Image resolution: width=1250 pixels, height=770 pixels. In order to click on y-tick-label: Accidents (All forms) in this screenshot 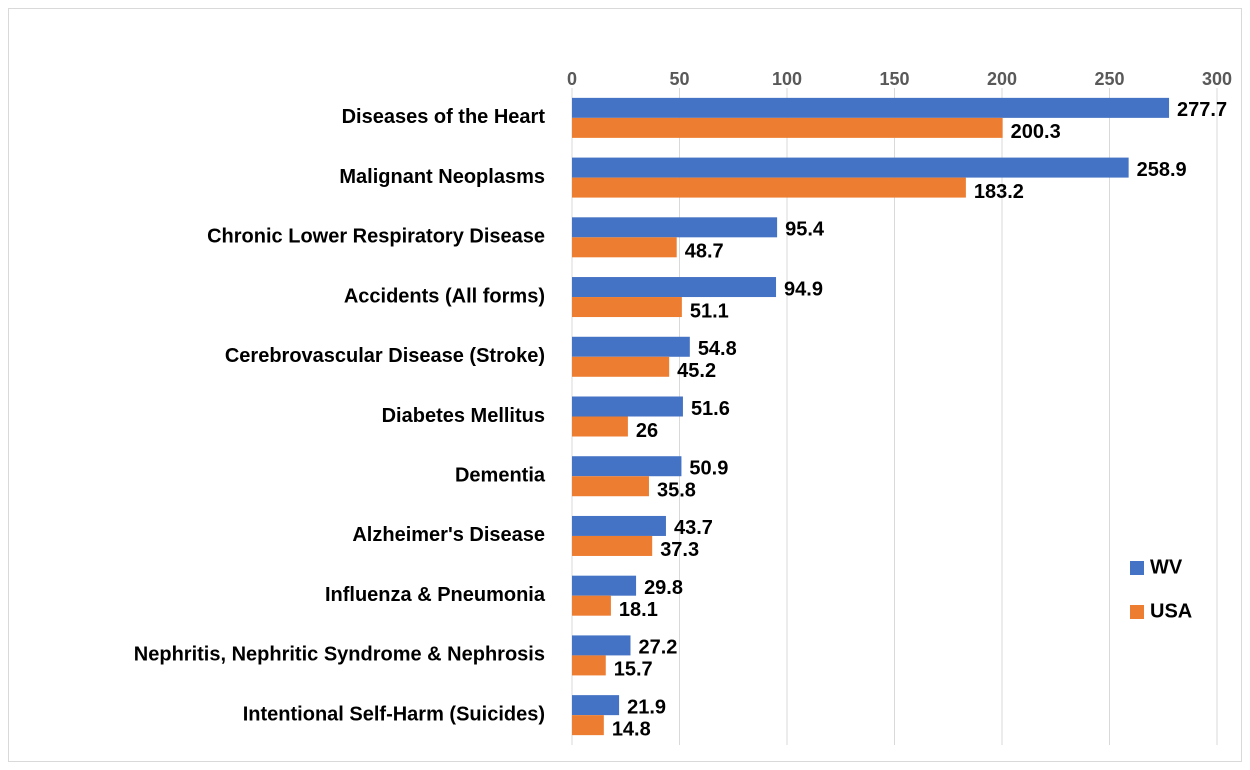, I will do `click(444, 296)`.